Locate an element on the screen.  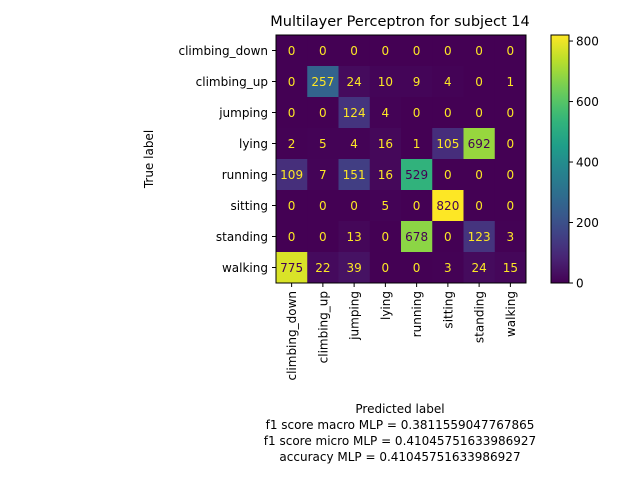
y-tick-label: walking is located at coordinates (245, 268).